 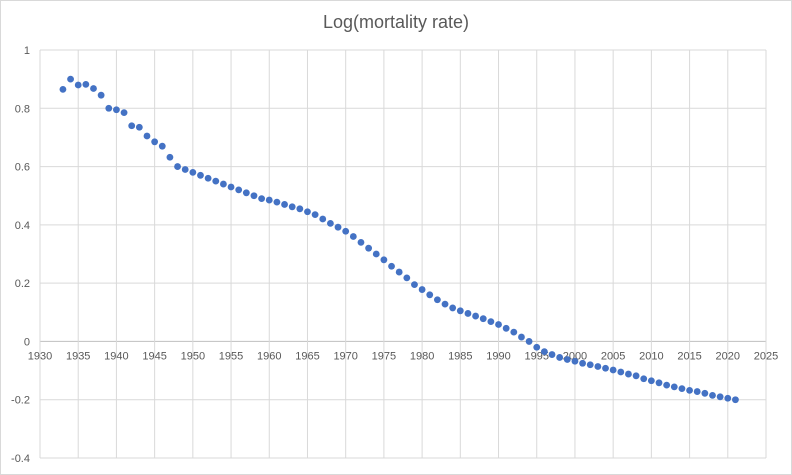 What do you see at coordinates (498, 356) in the screenshot?
I see `x-tick-label: 1990` at bounding box center [498, 356].